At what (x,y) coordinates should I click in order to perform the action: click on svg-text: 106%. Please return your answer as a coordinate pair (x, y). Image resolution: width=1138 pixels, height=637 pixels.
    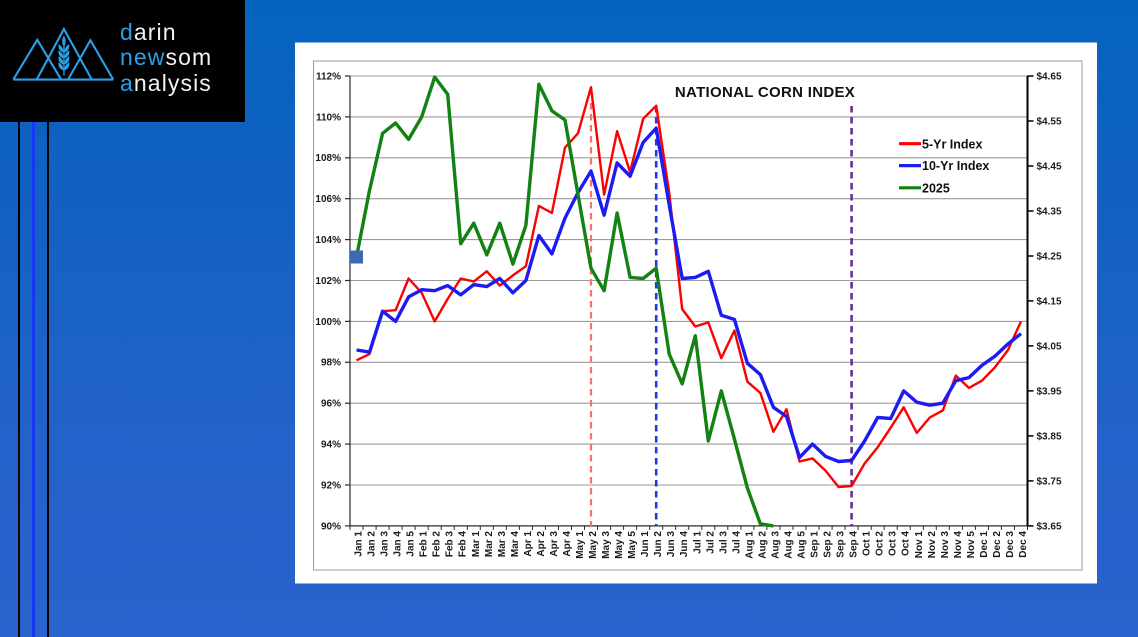
    Looking at the image, I should click on (328, 199).